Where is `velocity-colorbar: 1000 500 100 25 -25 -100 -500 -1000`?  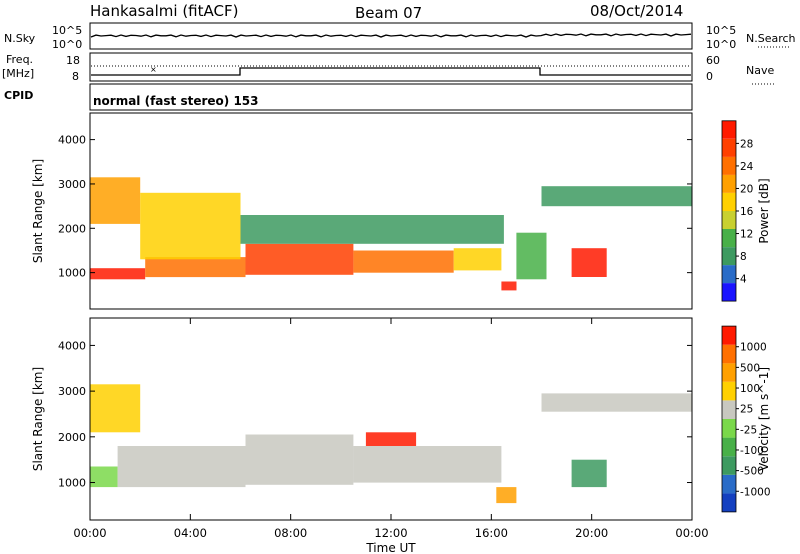 velocity-colorbar: 1000 500 100 25 -25 -100 -500 -1000 is located at coordinates (746, 419).